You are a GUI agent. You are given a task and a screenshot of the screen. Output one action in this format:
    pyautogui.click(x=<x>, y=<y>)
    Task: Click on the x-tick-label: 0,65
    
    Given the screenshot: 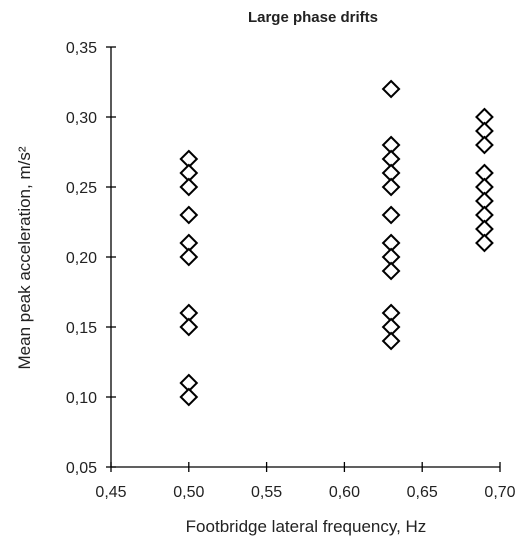 What is the action you would take?
    pyautogui.click(x=422, y=492)
    